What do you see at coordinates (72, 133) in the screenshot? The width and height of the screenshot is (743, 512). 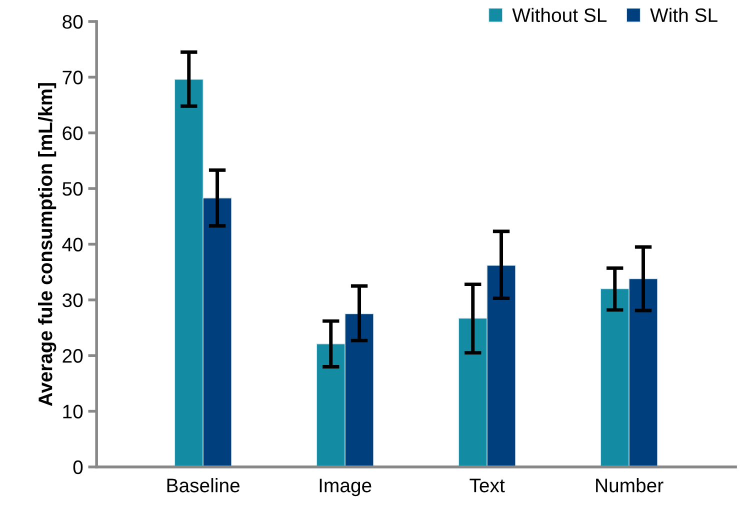 I see `y-tick-label: 60` at bounding box center [72, 133].